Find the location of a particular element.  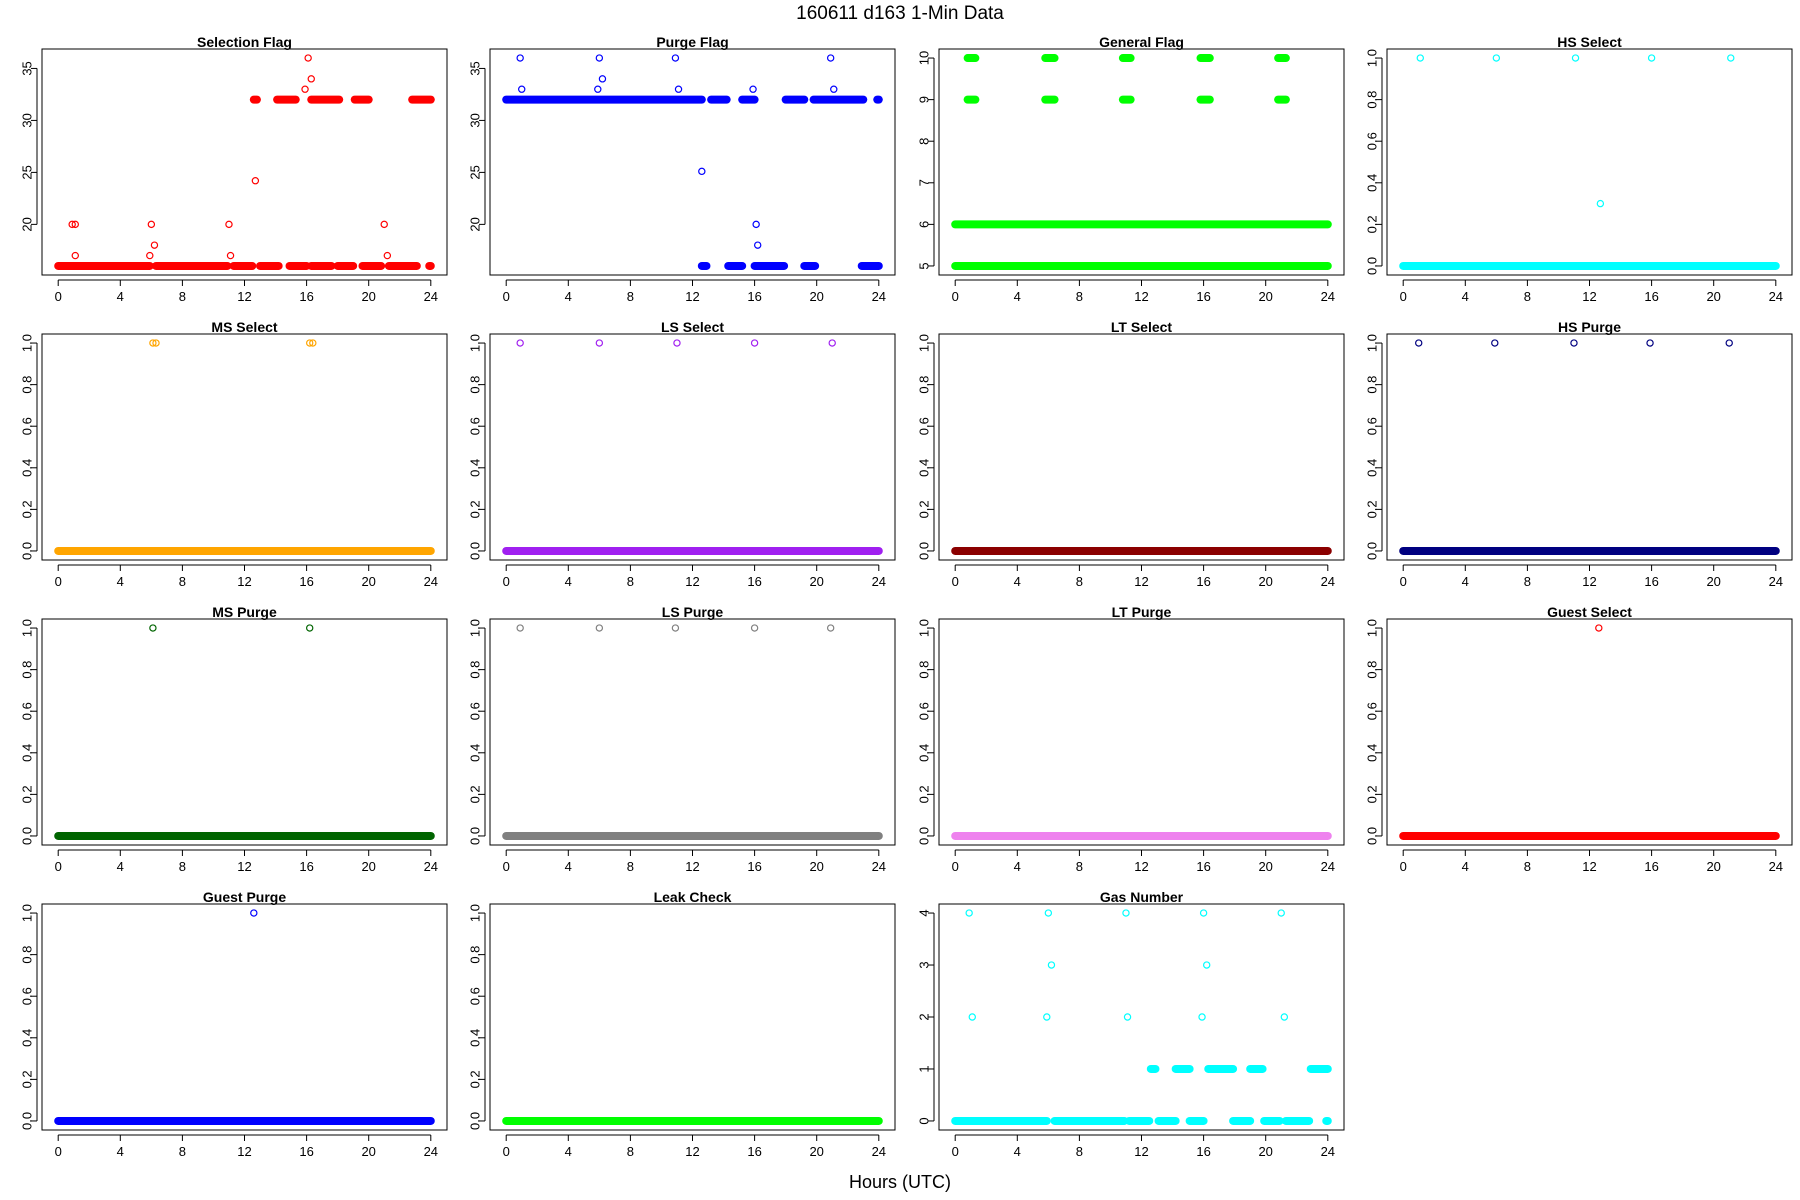

panel-title: MS Select is located at coordinates (244, 327).